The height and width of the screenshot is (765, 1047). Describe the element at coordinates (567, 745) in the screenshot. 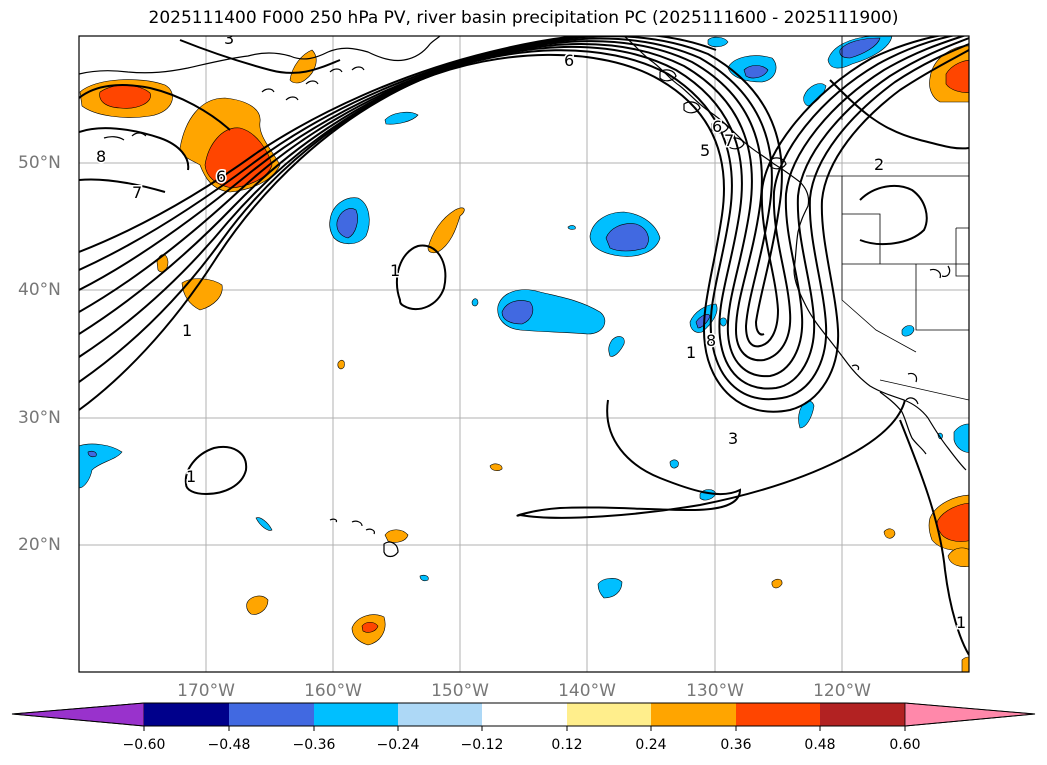

I see `colorbar-tick-label: 0.12` at that location.